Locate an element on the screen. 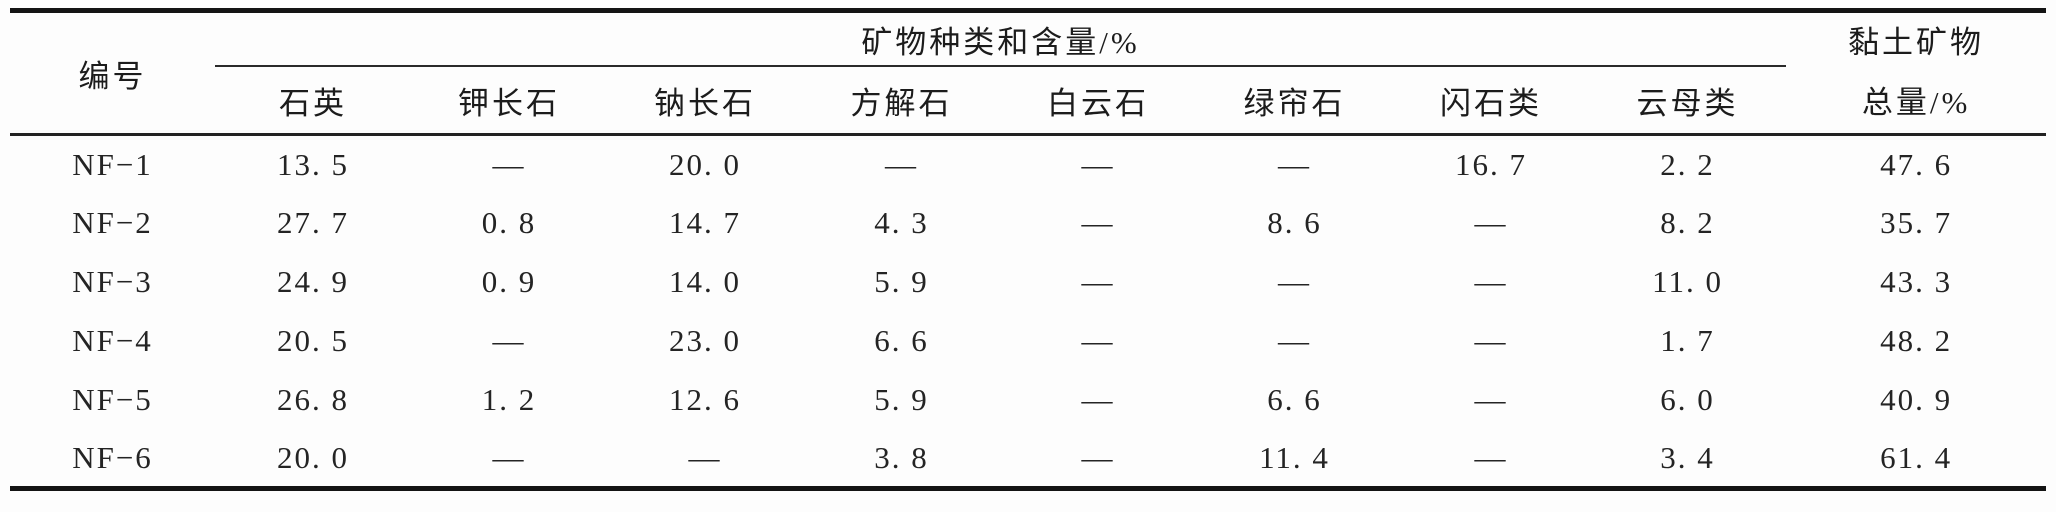  table-cell: 3. 8 is located at coordinates (901, 457).